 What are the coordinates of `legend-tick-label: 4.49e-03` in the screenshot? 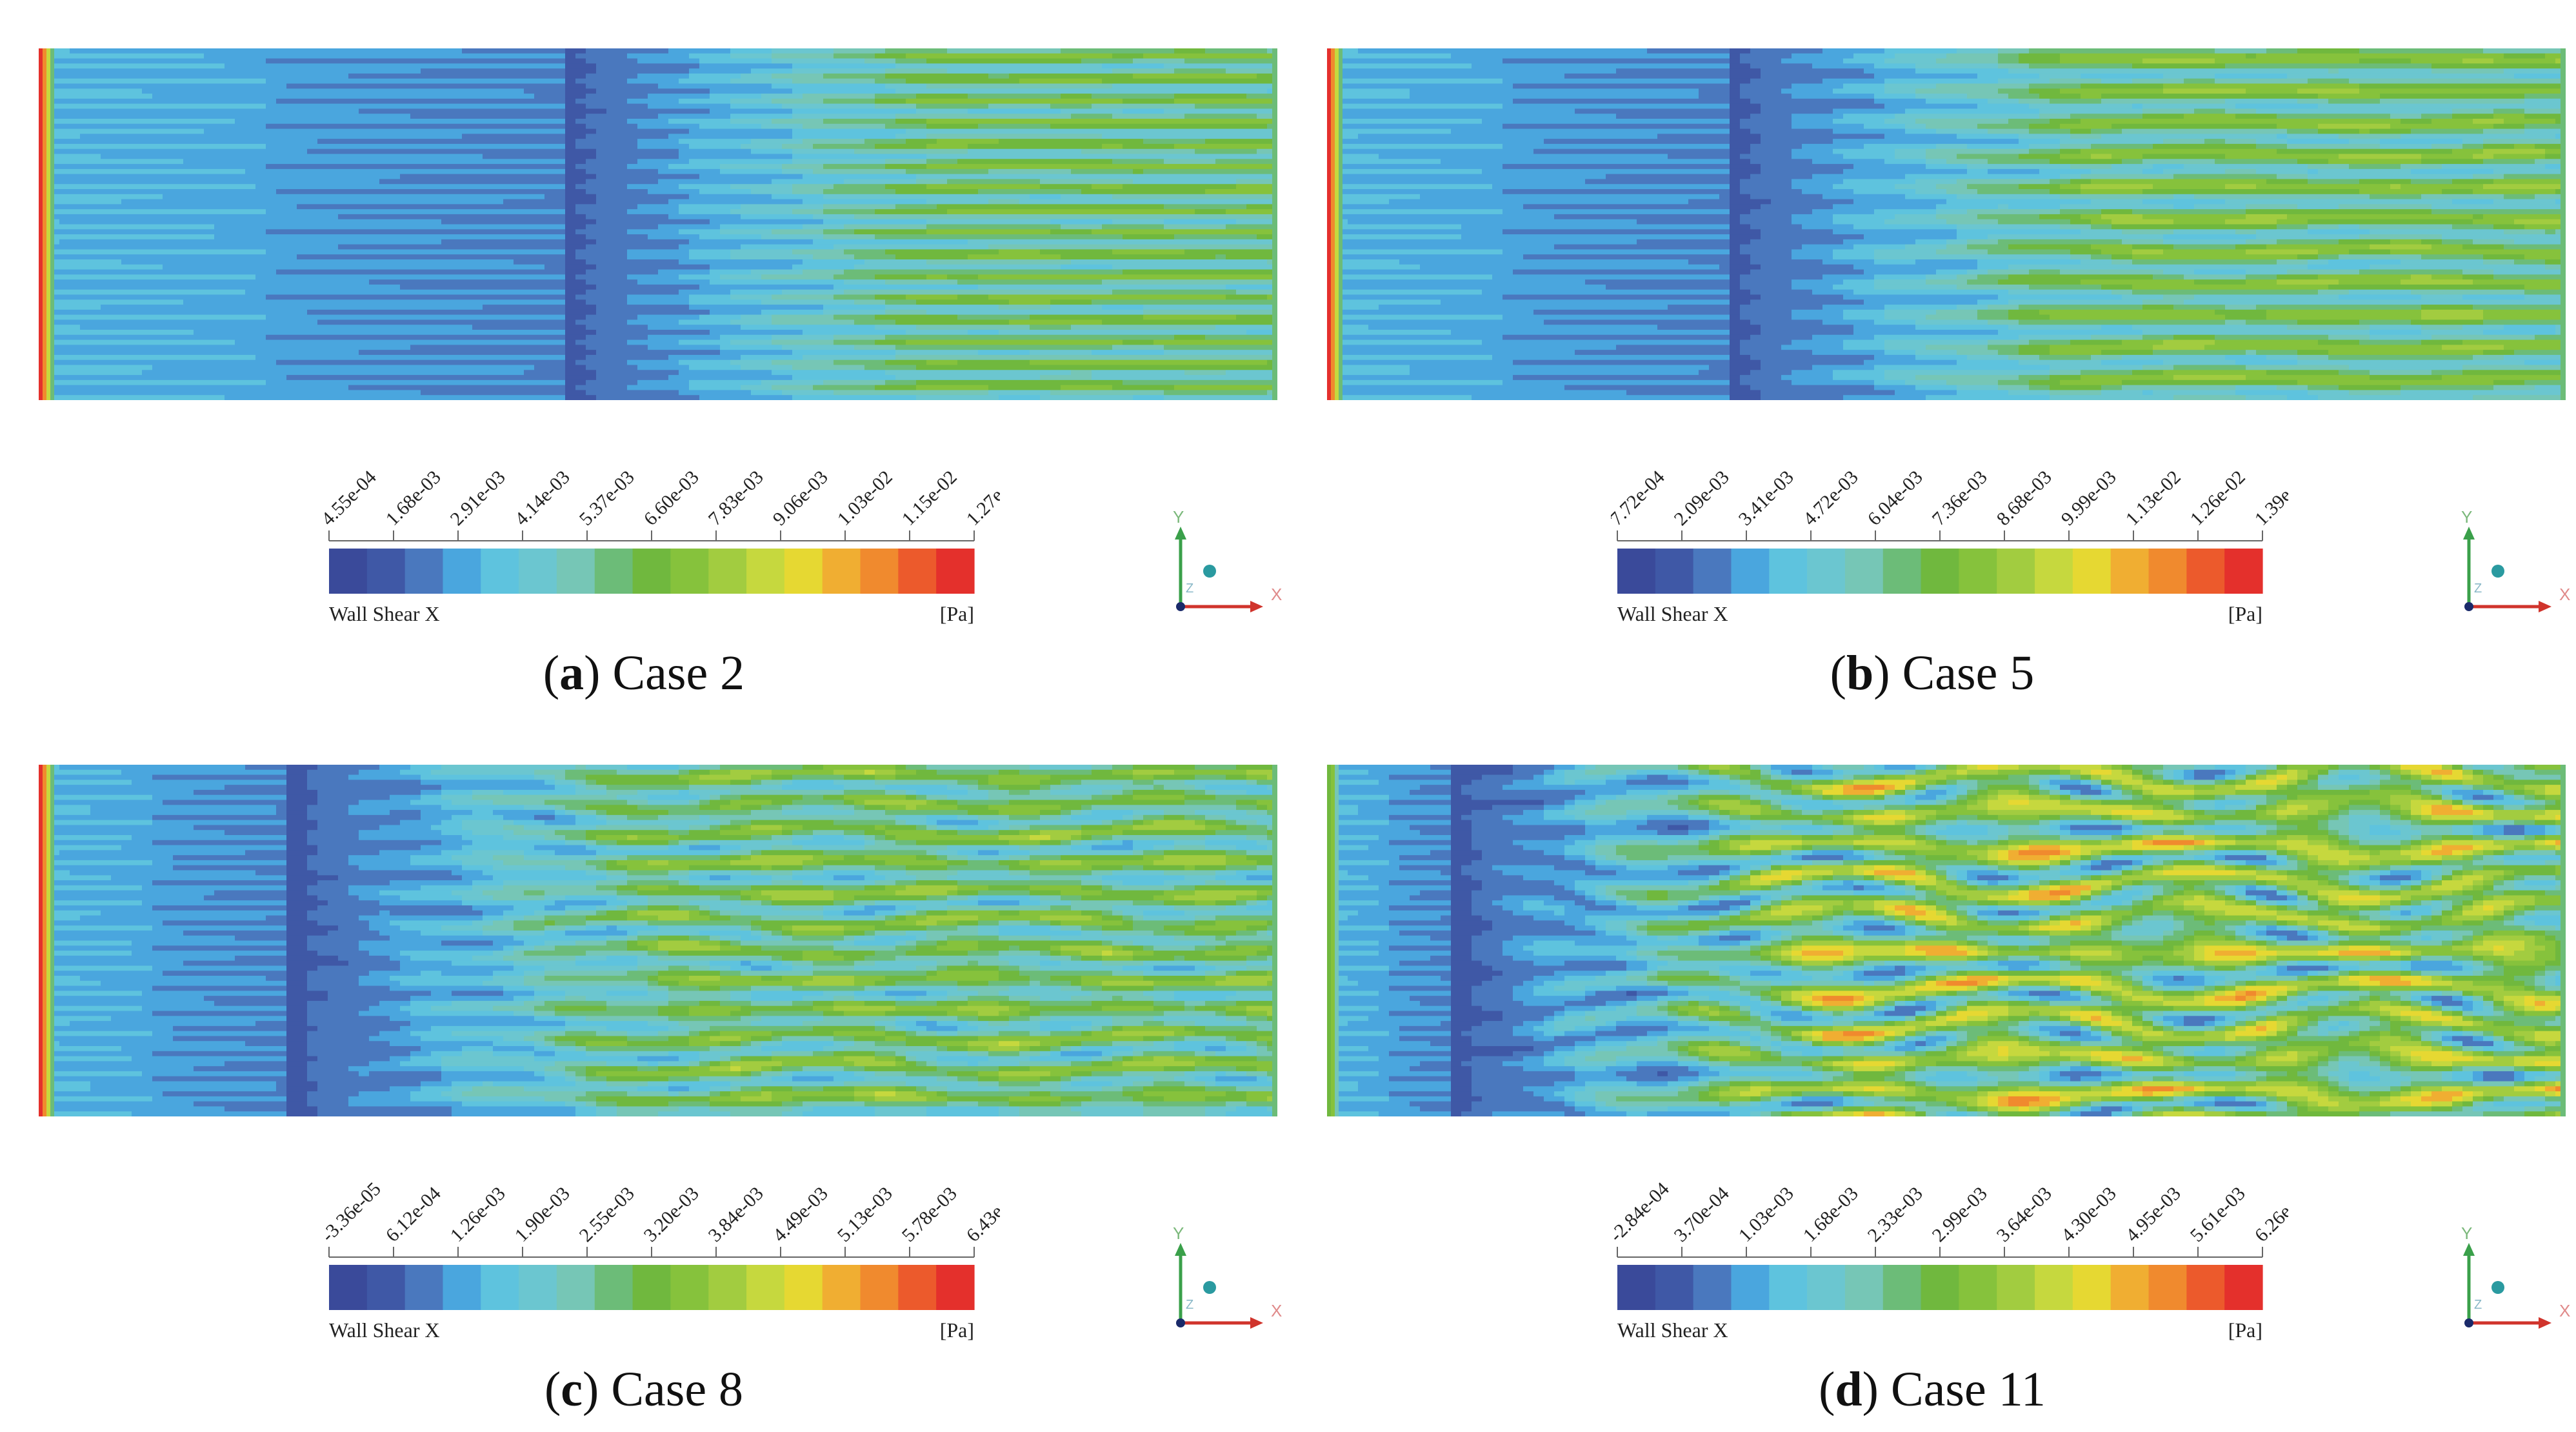 It's located at (800, 1214).